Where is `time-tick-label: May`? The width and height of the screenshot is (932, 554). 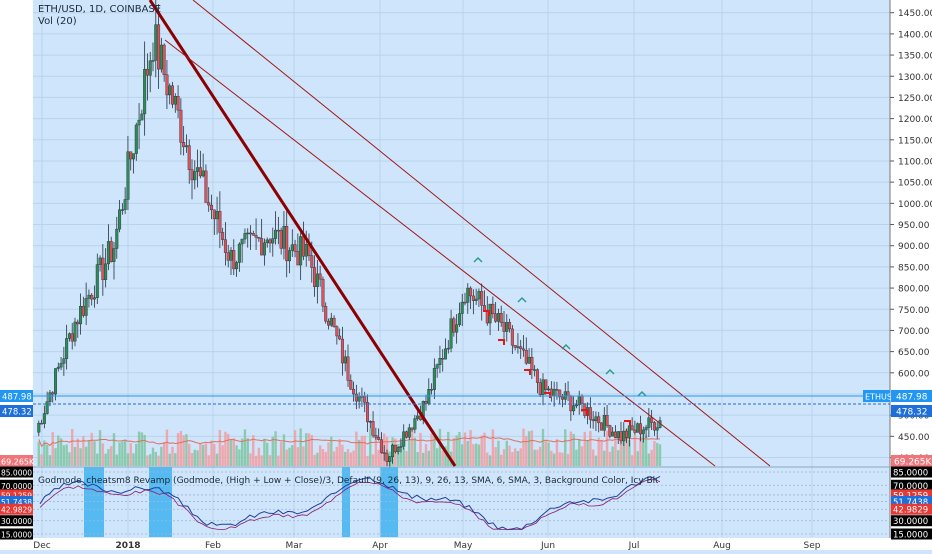
time-tick-label: May is located at coordinates (463, 545).